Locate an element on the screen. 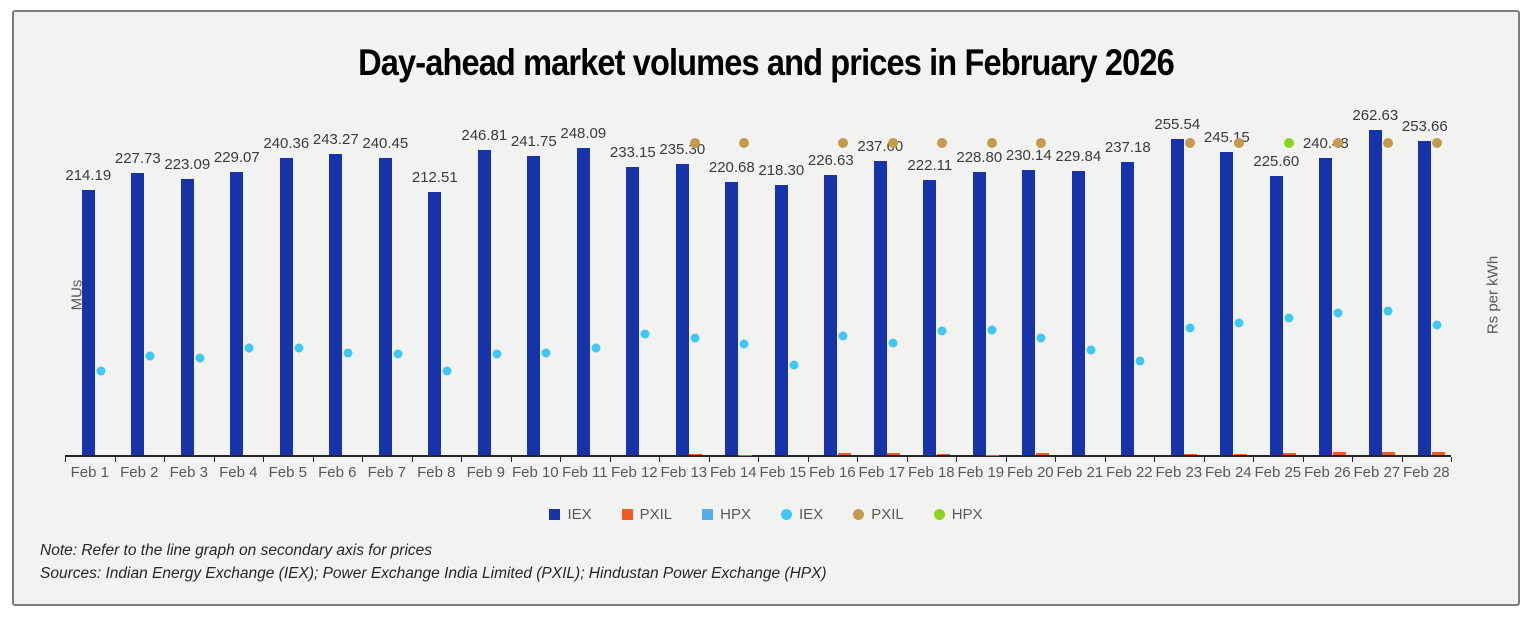 This screenshot has width=1536, height=620. x-tick-label: Feb 22 is located at coordinates (1129, 472).